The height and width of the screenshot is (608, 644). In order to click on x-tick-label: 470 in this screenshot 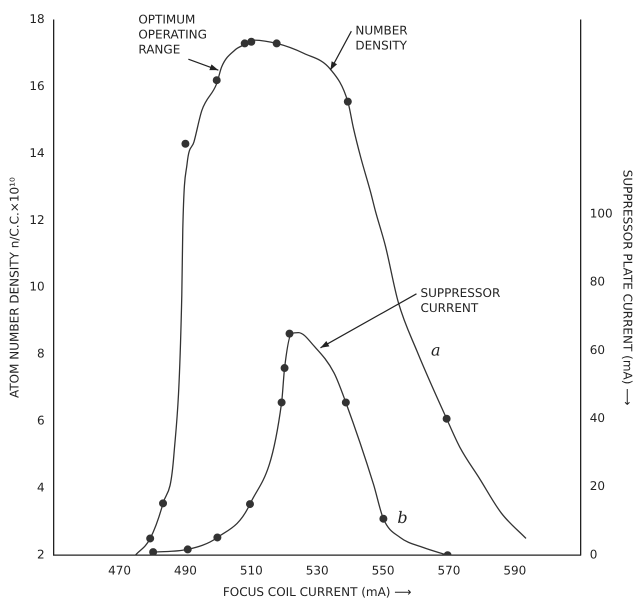, I will do `click(119, 571)`.